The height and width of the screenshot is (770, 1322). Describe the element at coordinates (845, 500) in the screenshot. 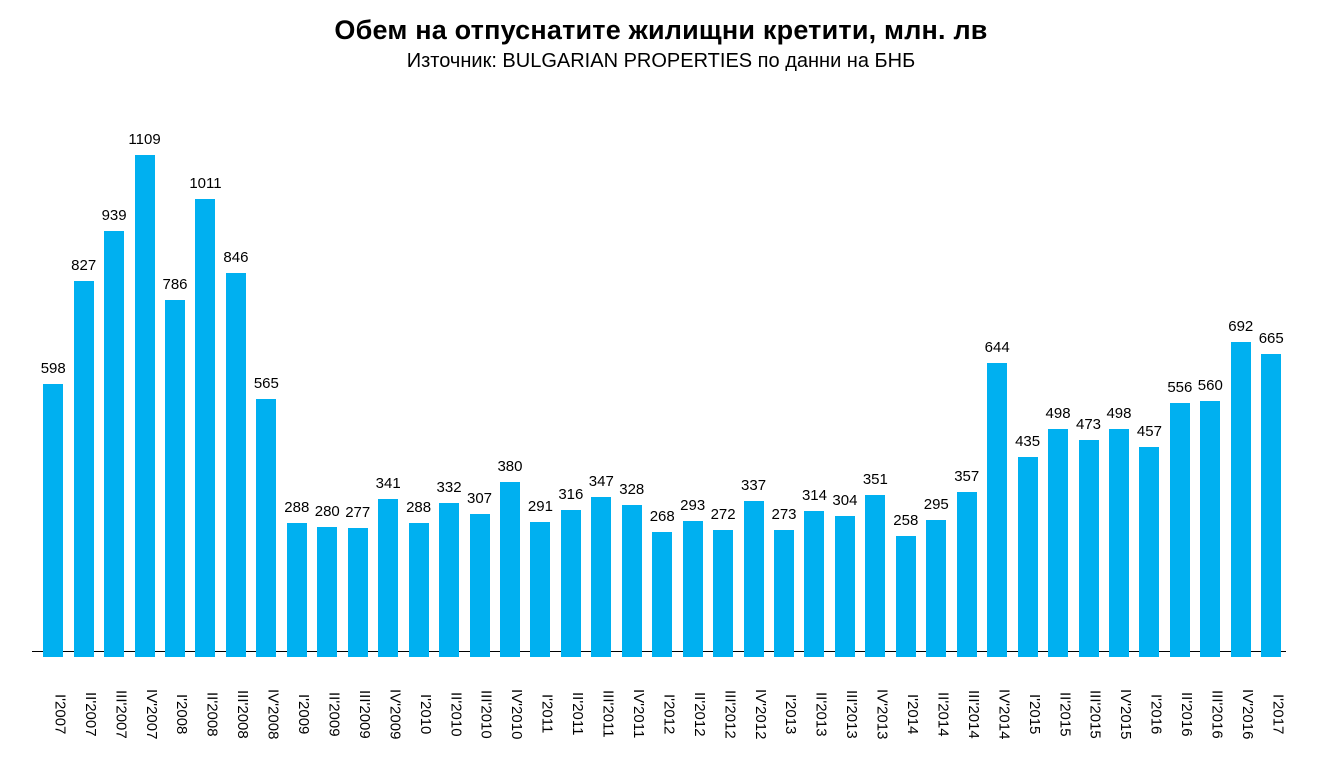

I see `bar-value-label: 304` at that location.